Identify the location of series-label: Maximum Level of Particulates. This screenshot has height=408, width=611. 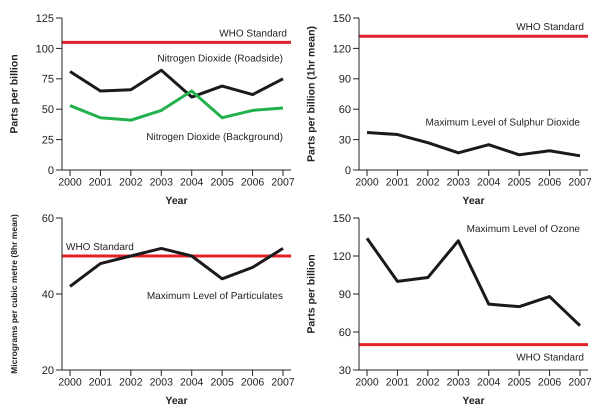
(214, 296).